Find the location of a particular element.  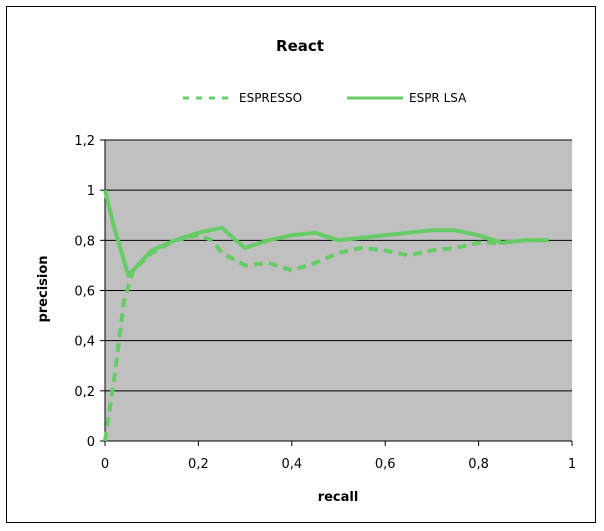

chart-title: React is located at coordinates (300, 46).